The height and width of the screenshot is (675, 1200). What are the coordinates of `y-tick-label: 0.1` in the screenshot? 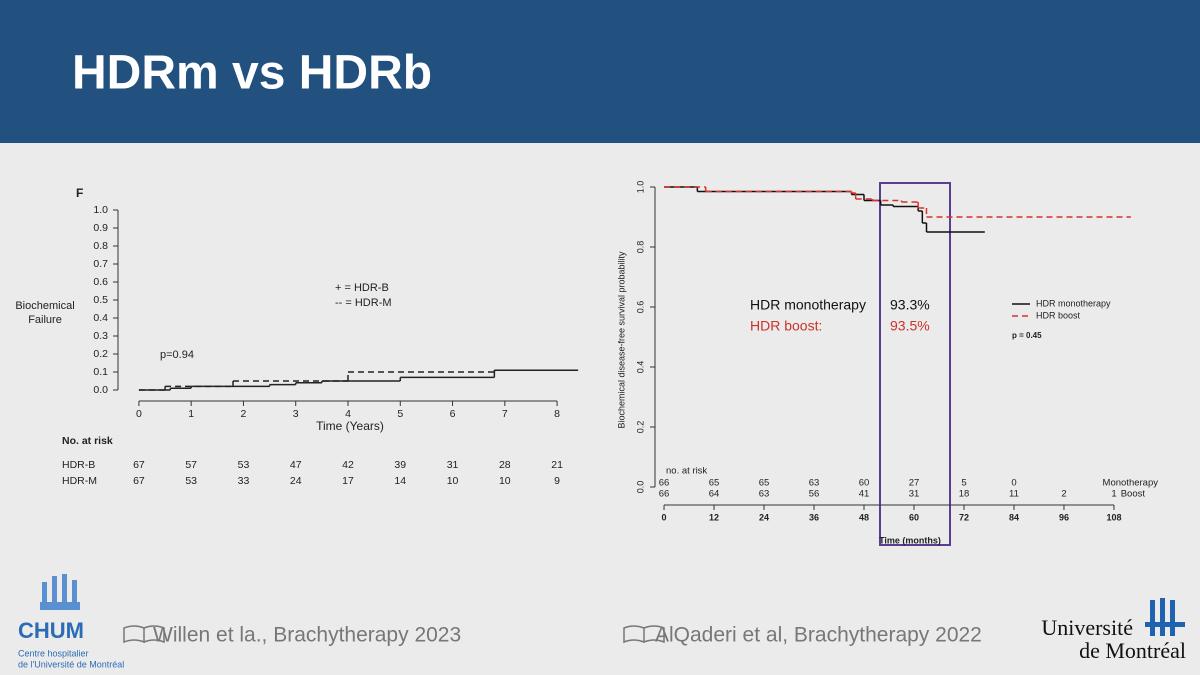 It's located at (100, 372).